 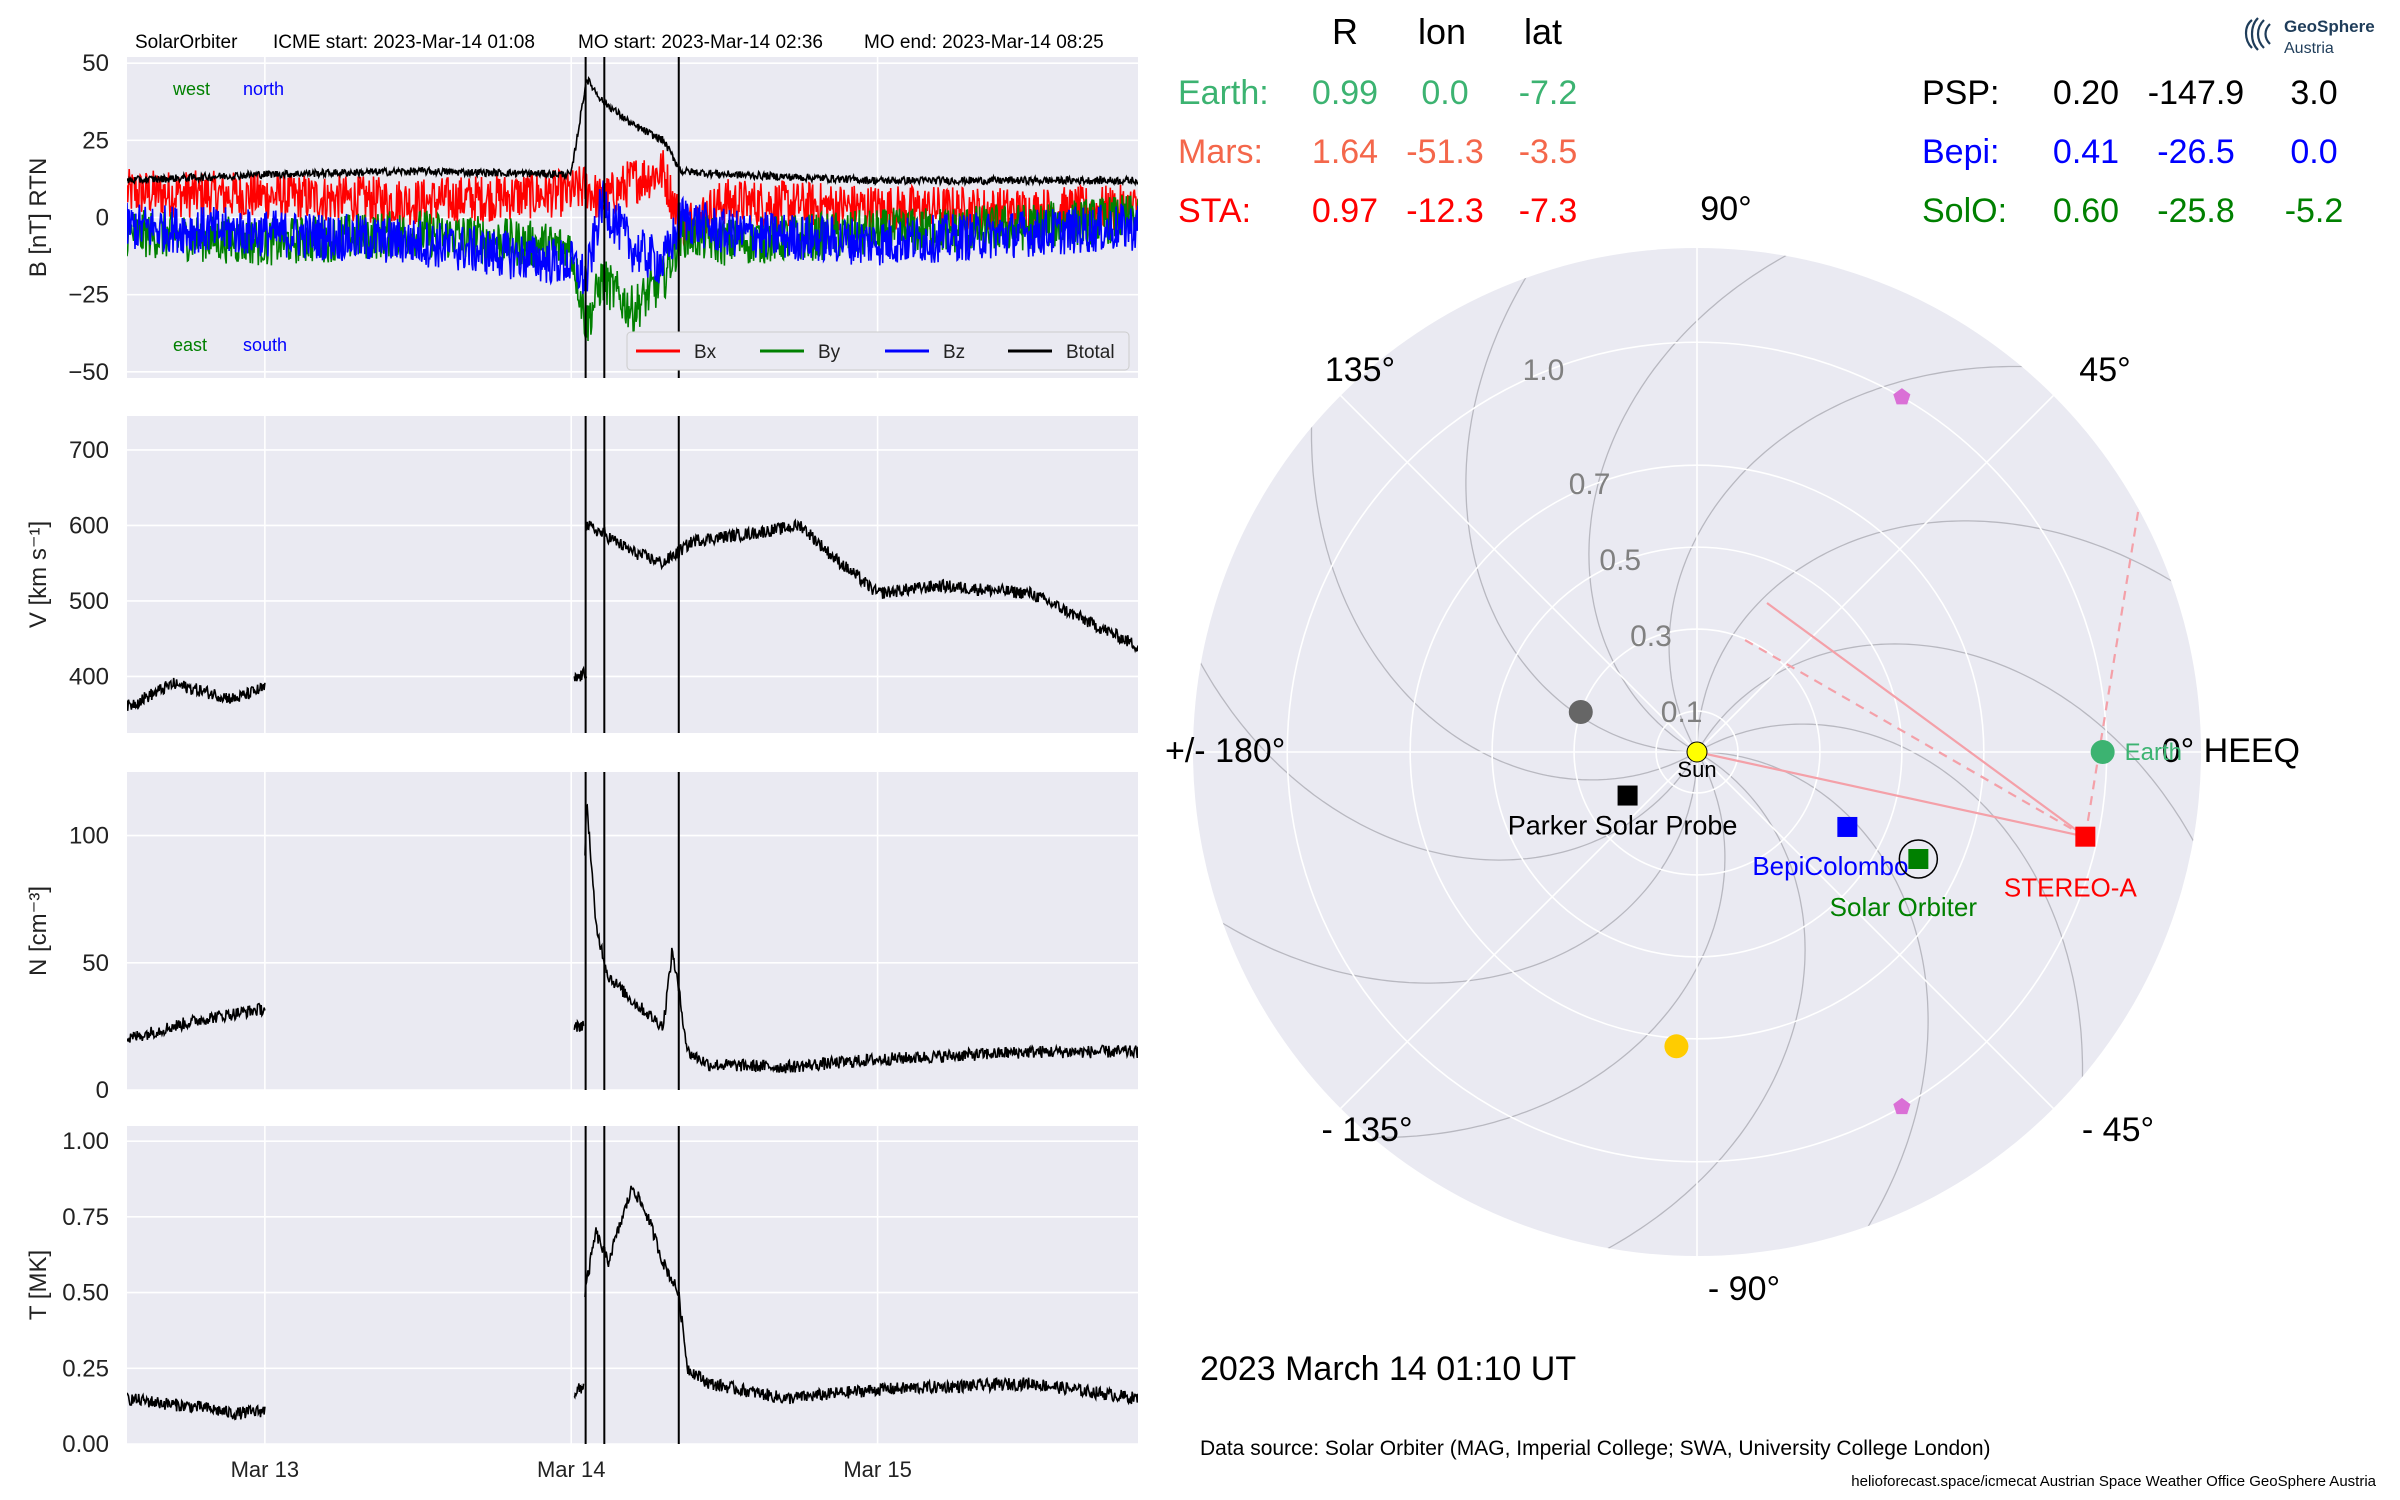 What do you see at coordinates (1904, 907) in the screenshot?
I see `body-label: Solar Orbiter` at bounding box center [1904, 907].